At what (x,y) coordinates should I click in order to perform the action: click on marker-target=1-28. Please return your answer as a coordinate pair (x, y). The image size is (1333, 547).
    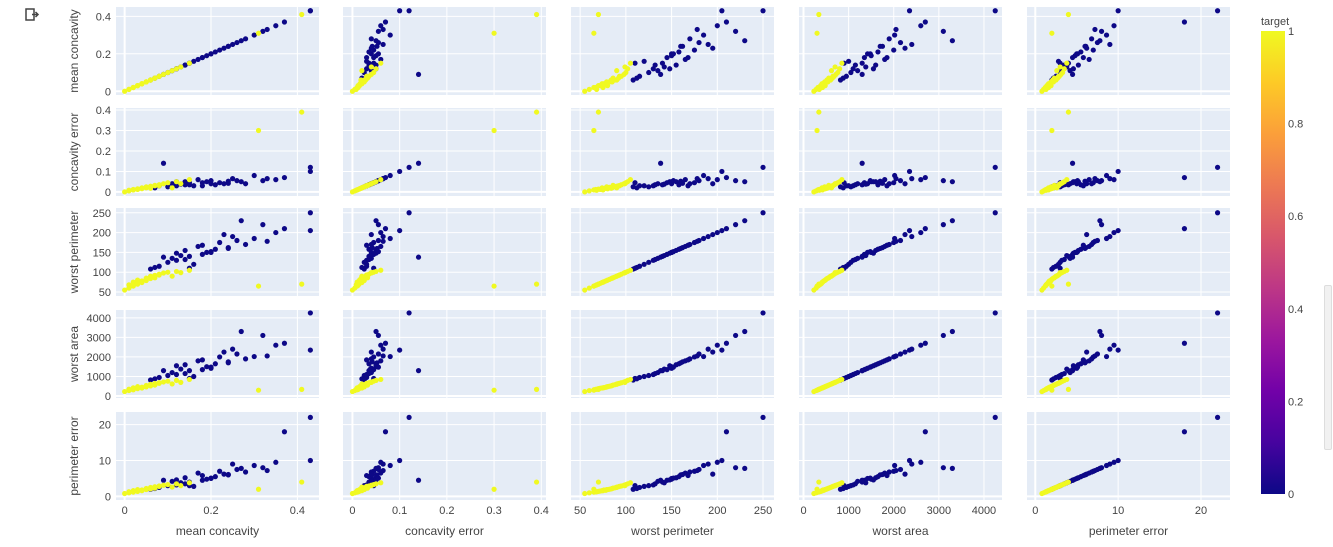
    Looking at the image, I should click on (602, 491).